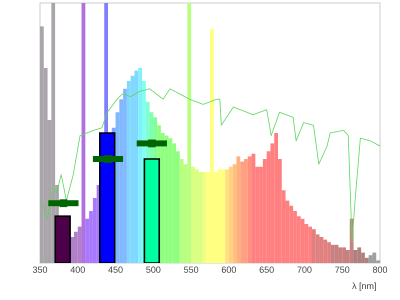  What do you see at coordinates (40, 269) in the screenshot?
I see `x-tick-label: 350` at bounding box center [40, 269].